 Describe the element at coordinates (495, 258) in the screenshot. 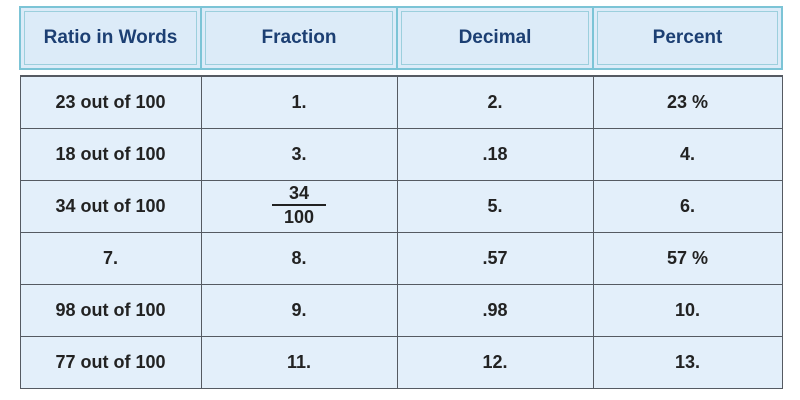

I see `cell-decimal: .57` at that location.